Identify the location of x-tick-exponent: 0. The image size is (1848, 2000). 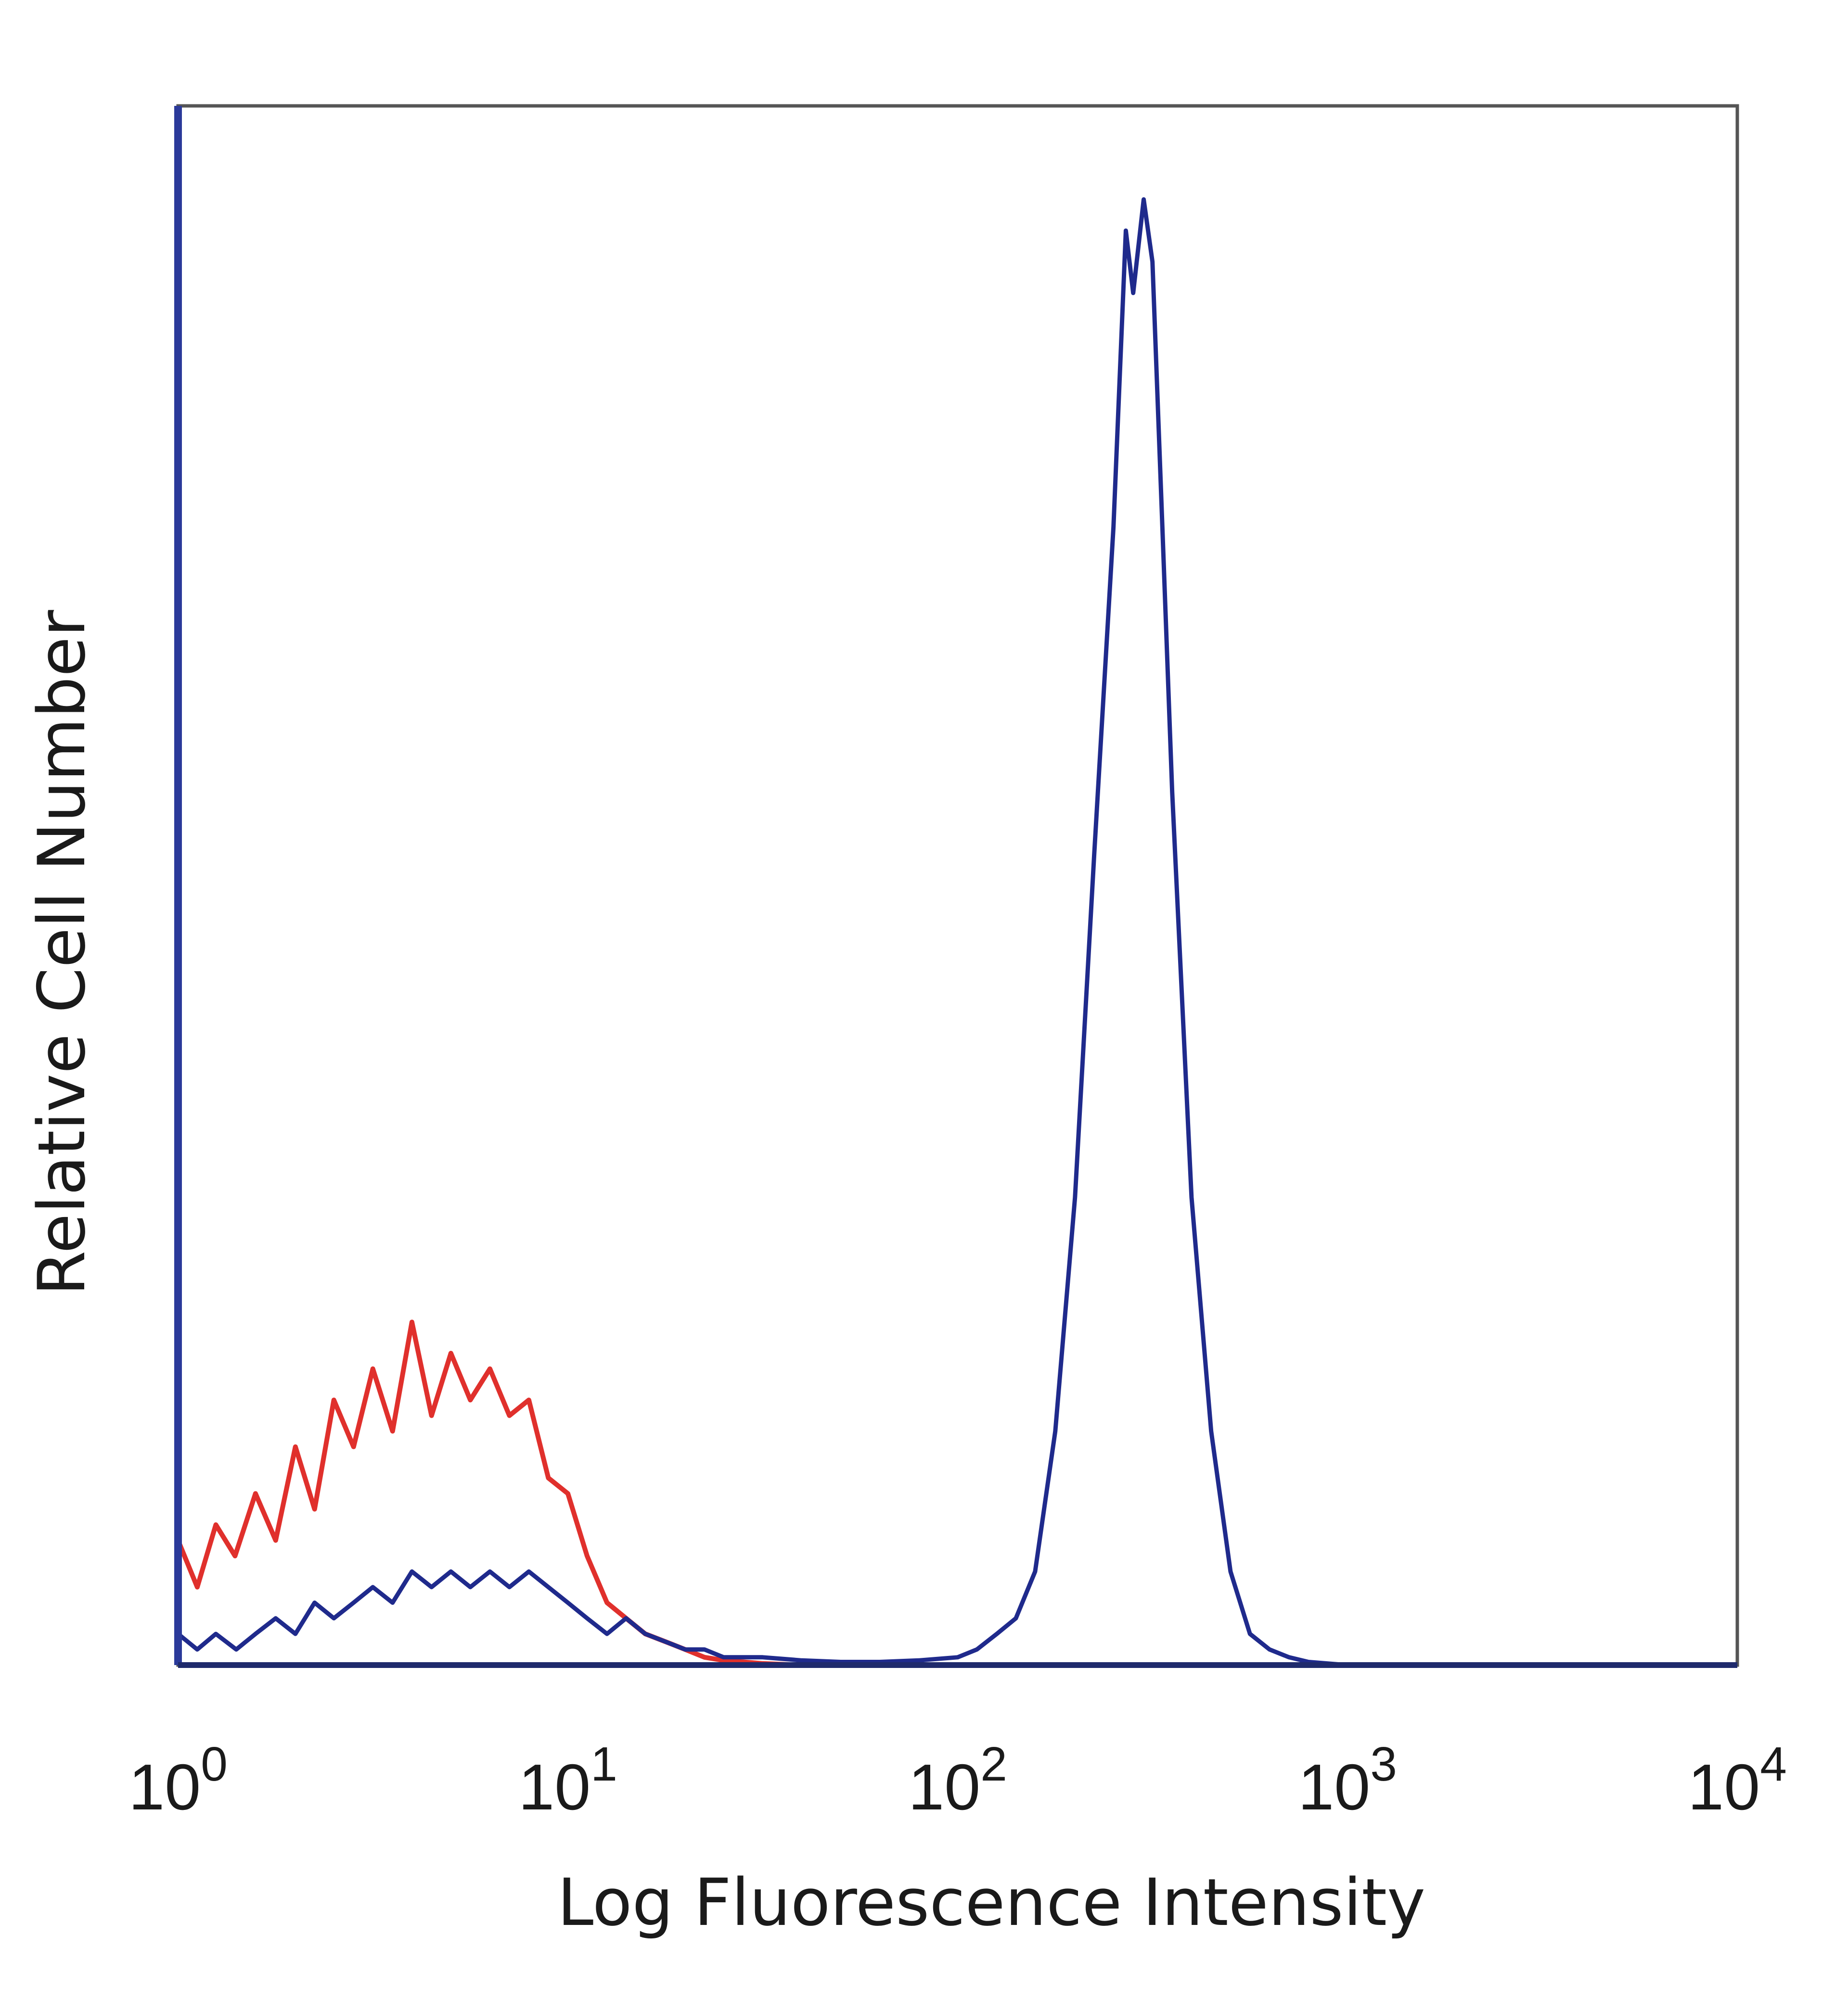
(214, 1764).